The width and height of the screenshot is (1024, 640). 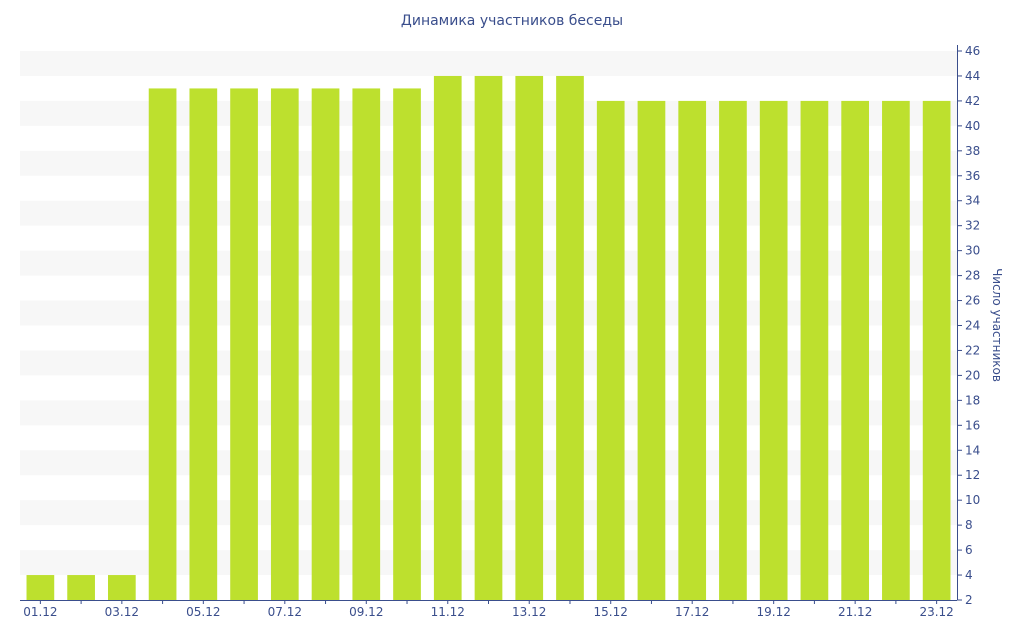 What do you see at coordinates (896, 350) in the screenshot?
I see `bar-22.12` at bounding box center [896, 350].